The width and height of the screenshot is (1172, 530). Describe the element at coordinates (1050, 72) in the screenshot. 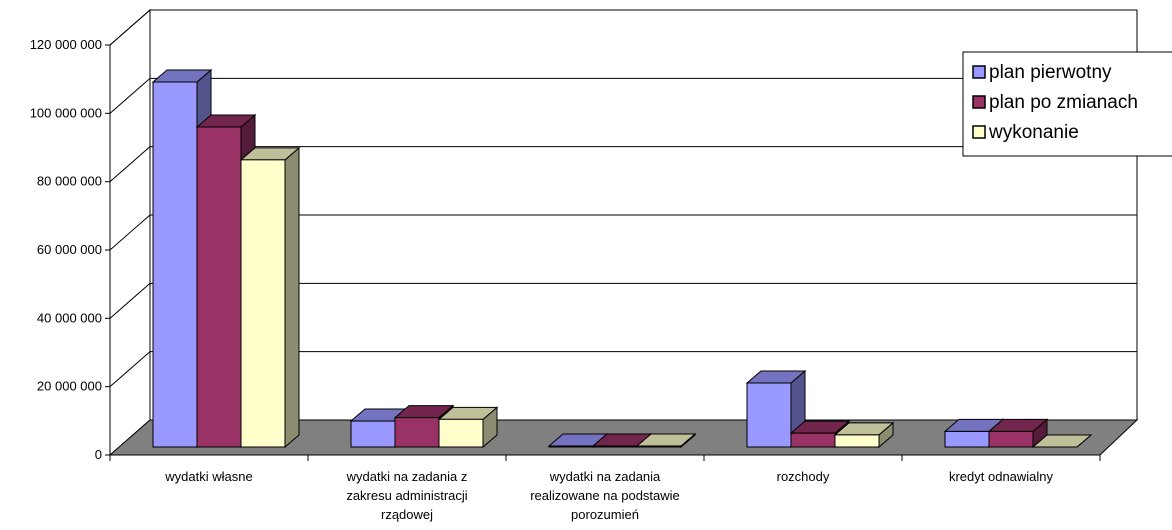

I see `legend-label: plan pierwotny` at that location.